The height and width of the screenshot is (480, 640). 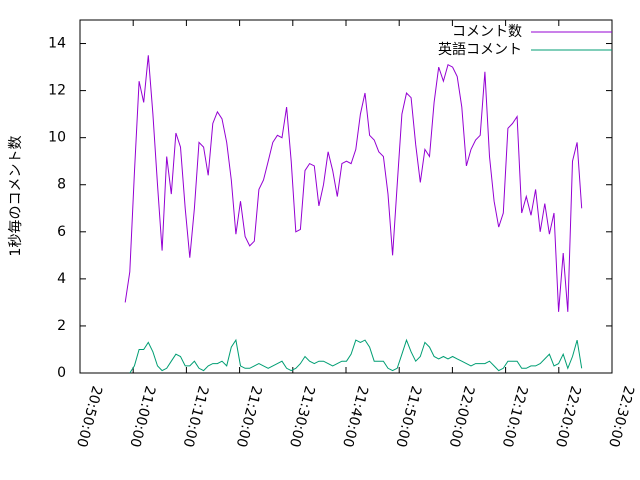 What do you see at coordinates (57, 91) in the screenshot?
I see `y-tick-label: 12` at bounding box center [57, 91].